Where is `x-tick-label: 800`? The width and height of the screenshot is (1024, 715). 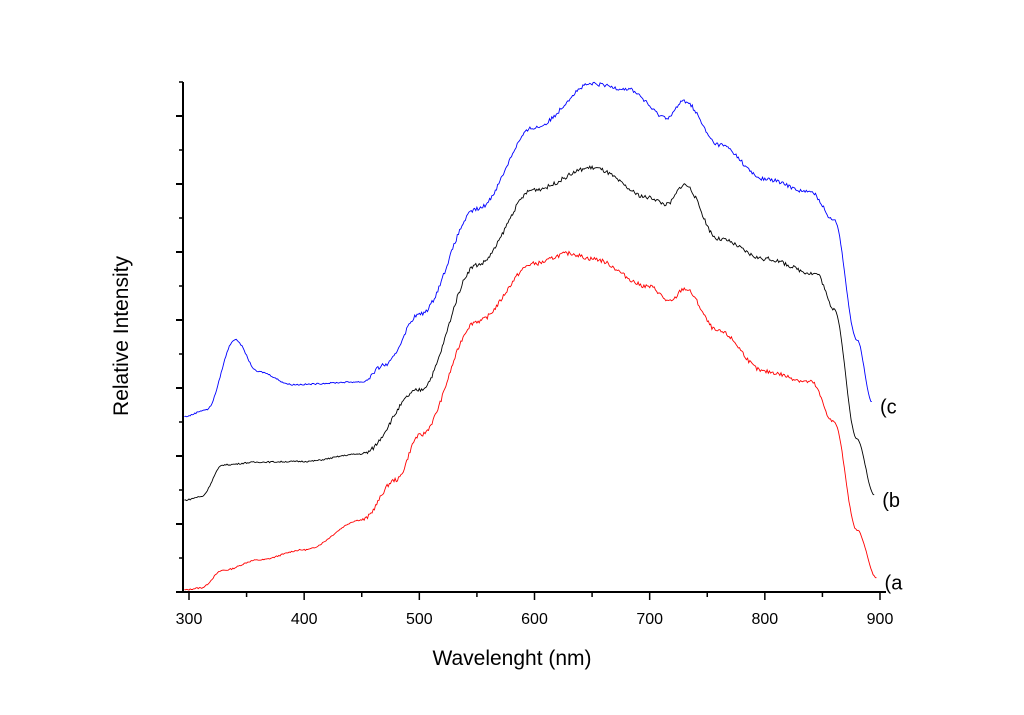
x-tick-label: 800 is located at coordinates (764, 619).